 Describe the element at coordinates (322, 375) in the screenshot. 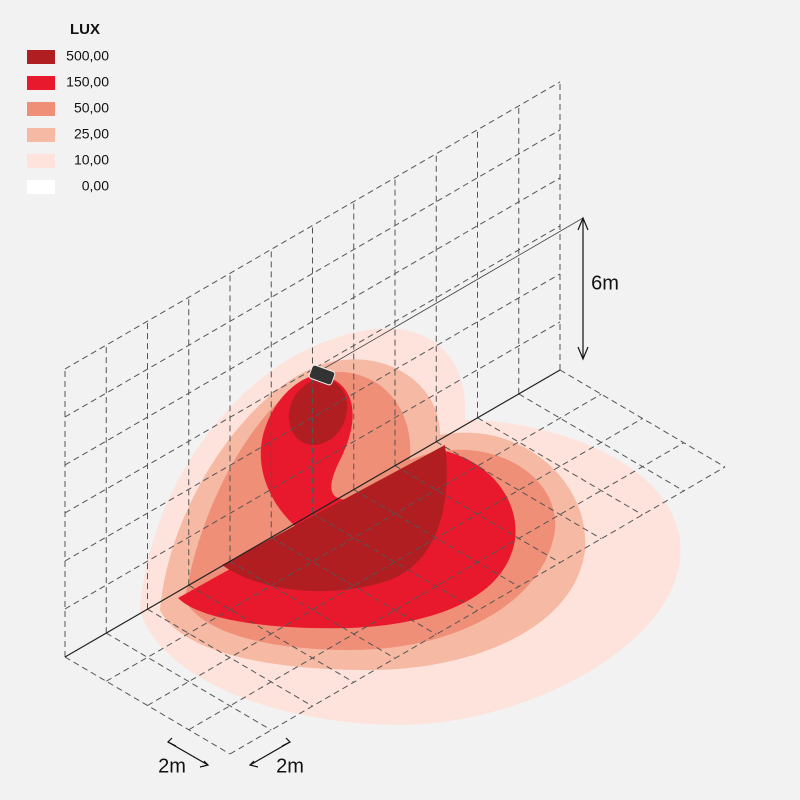

I see `luminaire` at that location.